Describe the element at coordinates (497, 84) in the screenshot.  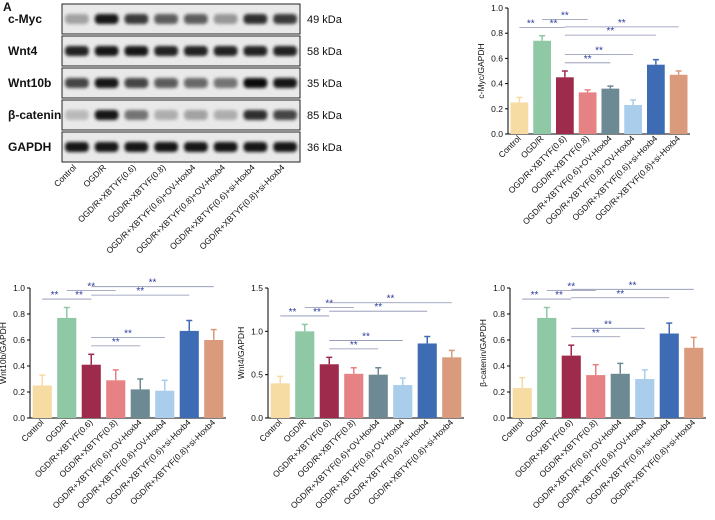
I see `y-tick-label: 0.4` at that location.